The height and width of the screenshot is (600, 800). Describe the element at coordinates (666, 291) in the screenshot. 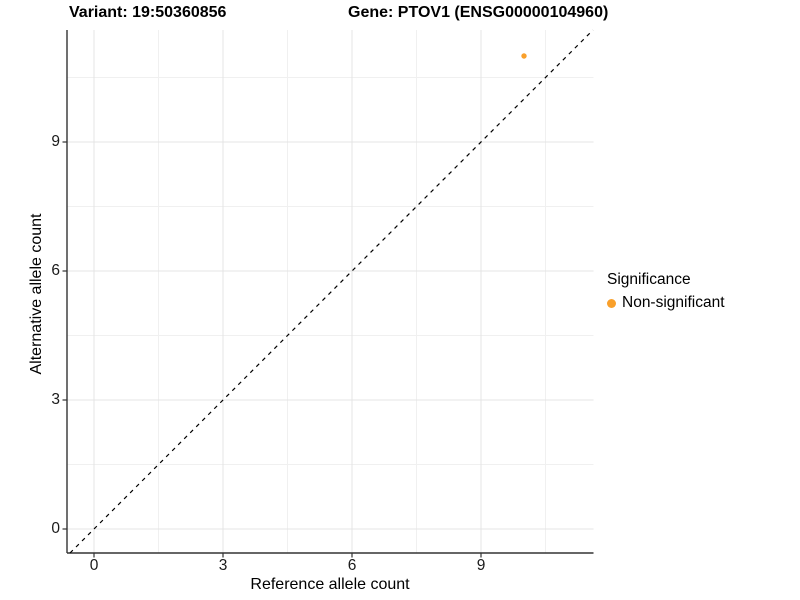

I see `legend: Significance Non-significant` at that location.